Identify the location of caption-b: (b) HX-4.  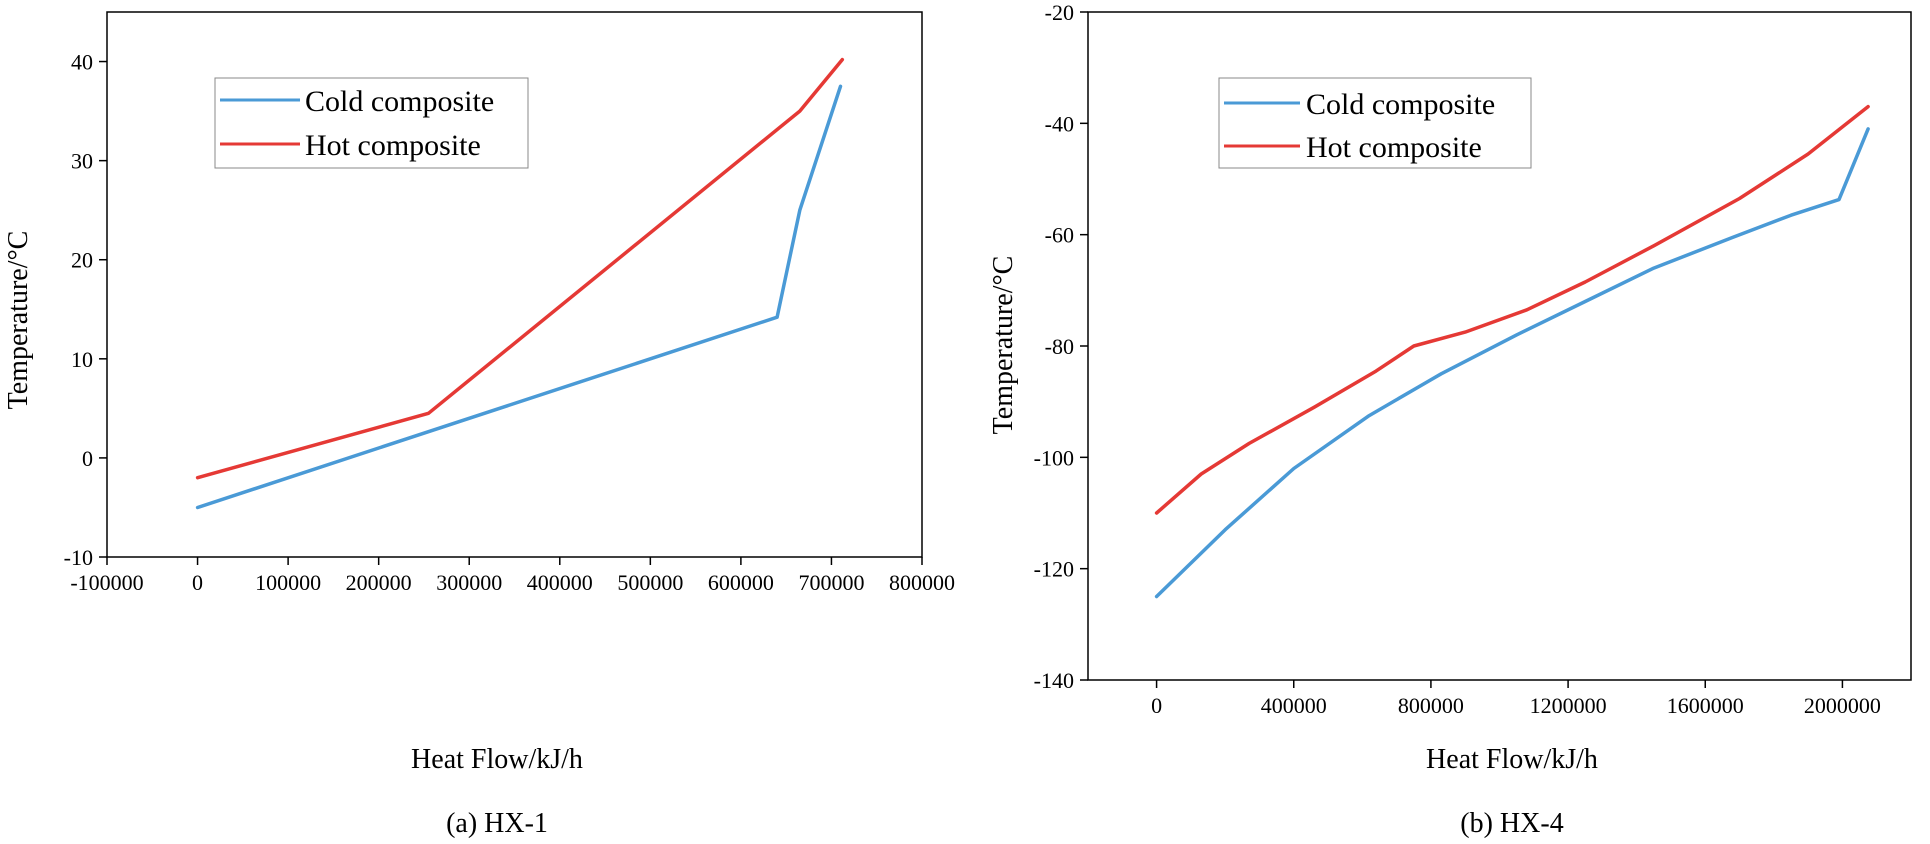
(1511, 823).